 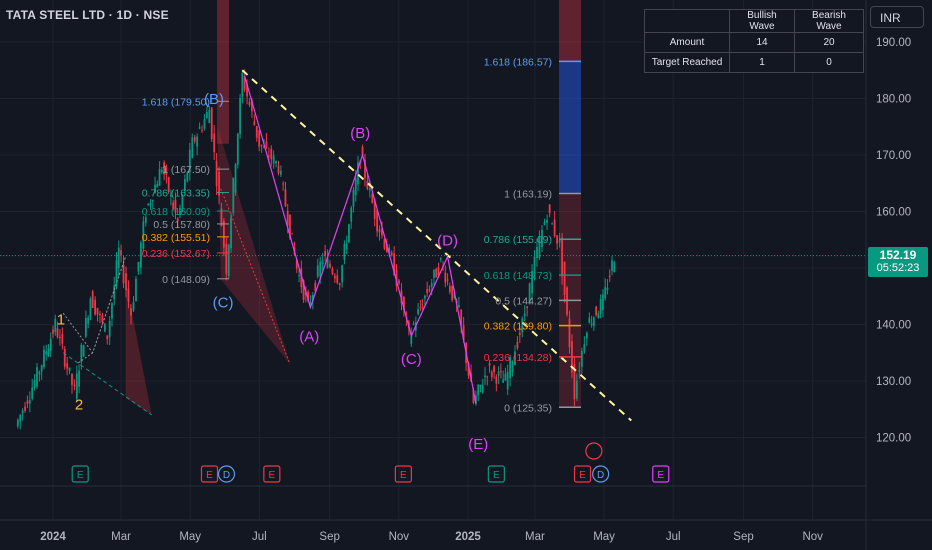 I want to click on alert-icon, so click(x=594, y=451).